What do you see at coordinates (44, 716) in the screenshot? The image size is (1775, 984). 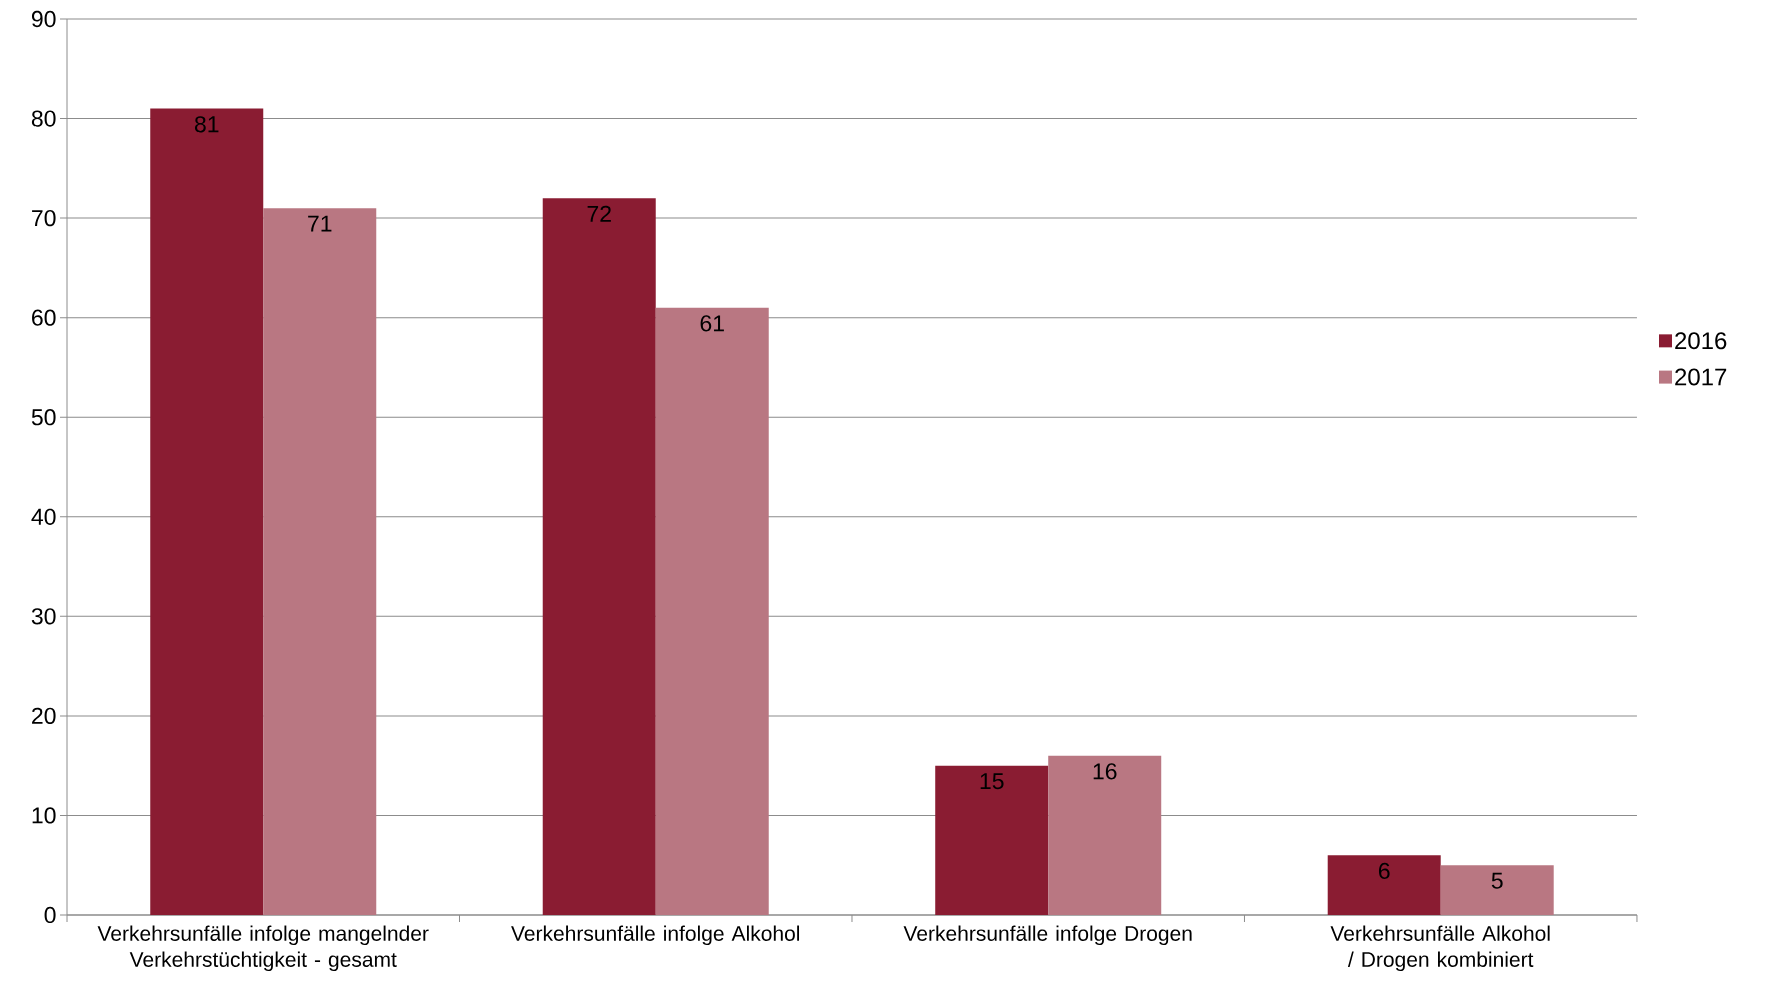 I see `y-tick-label: 20` at bounding box center [44, 716].